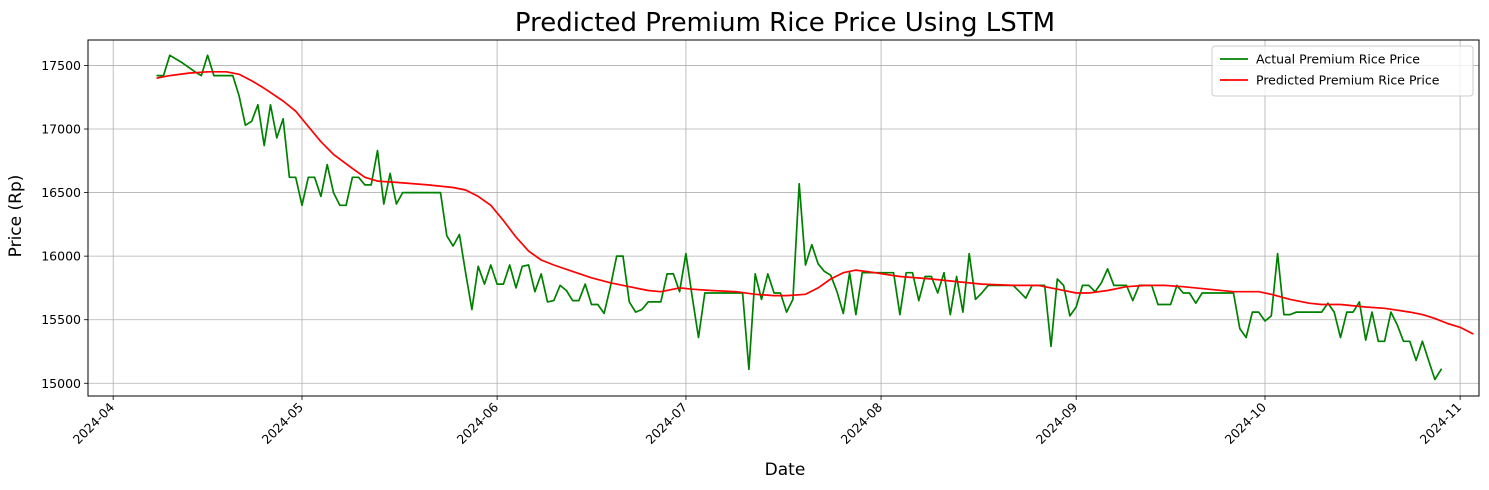 Image resolution: width=1489 pixels, height=490 pixels. Describe the element at coordinates (1338, 59) in the screenshot. I see `legend-label: Actual Premium Rice Price` at that location.